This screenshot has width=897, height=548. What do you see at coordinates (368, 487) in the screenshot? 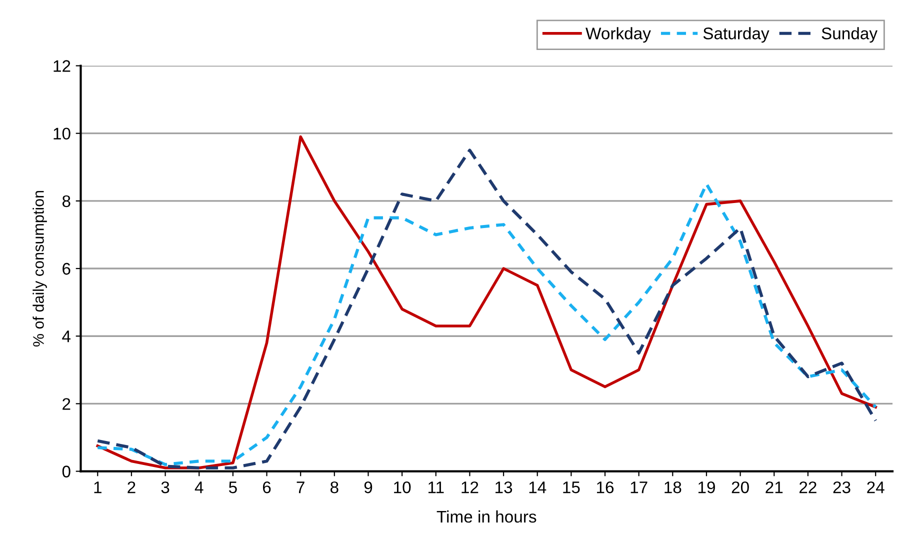
I see `x-tick-label: 9` at bounding box center [368, 487].